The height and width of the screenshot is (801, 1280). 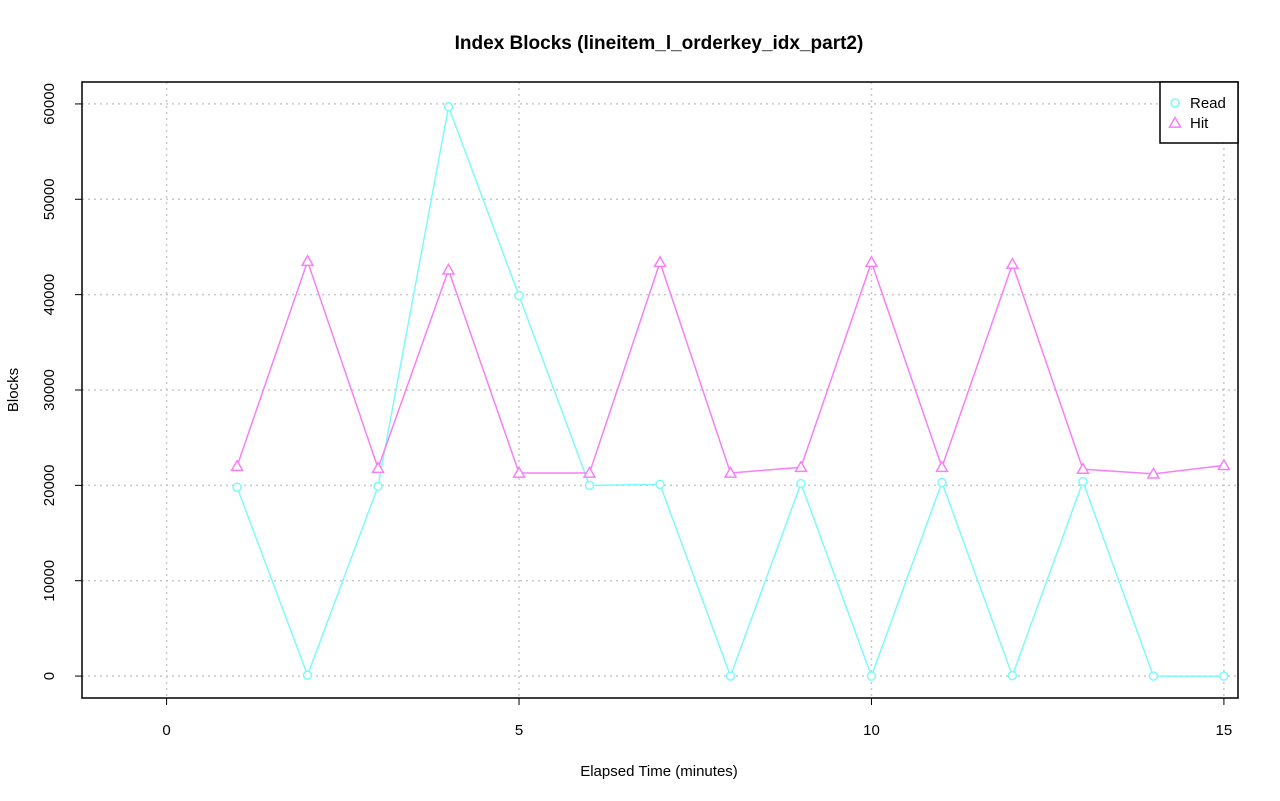 I want to click on legend-marker-read, so click(x=1175, y=103).